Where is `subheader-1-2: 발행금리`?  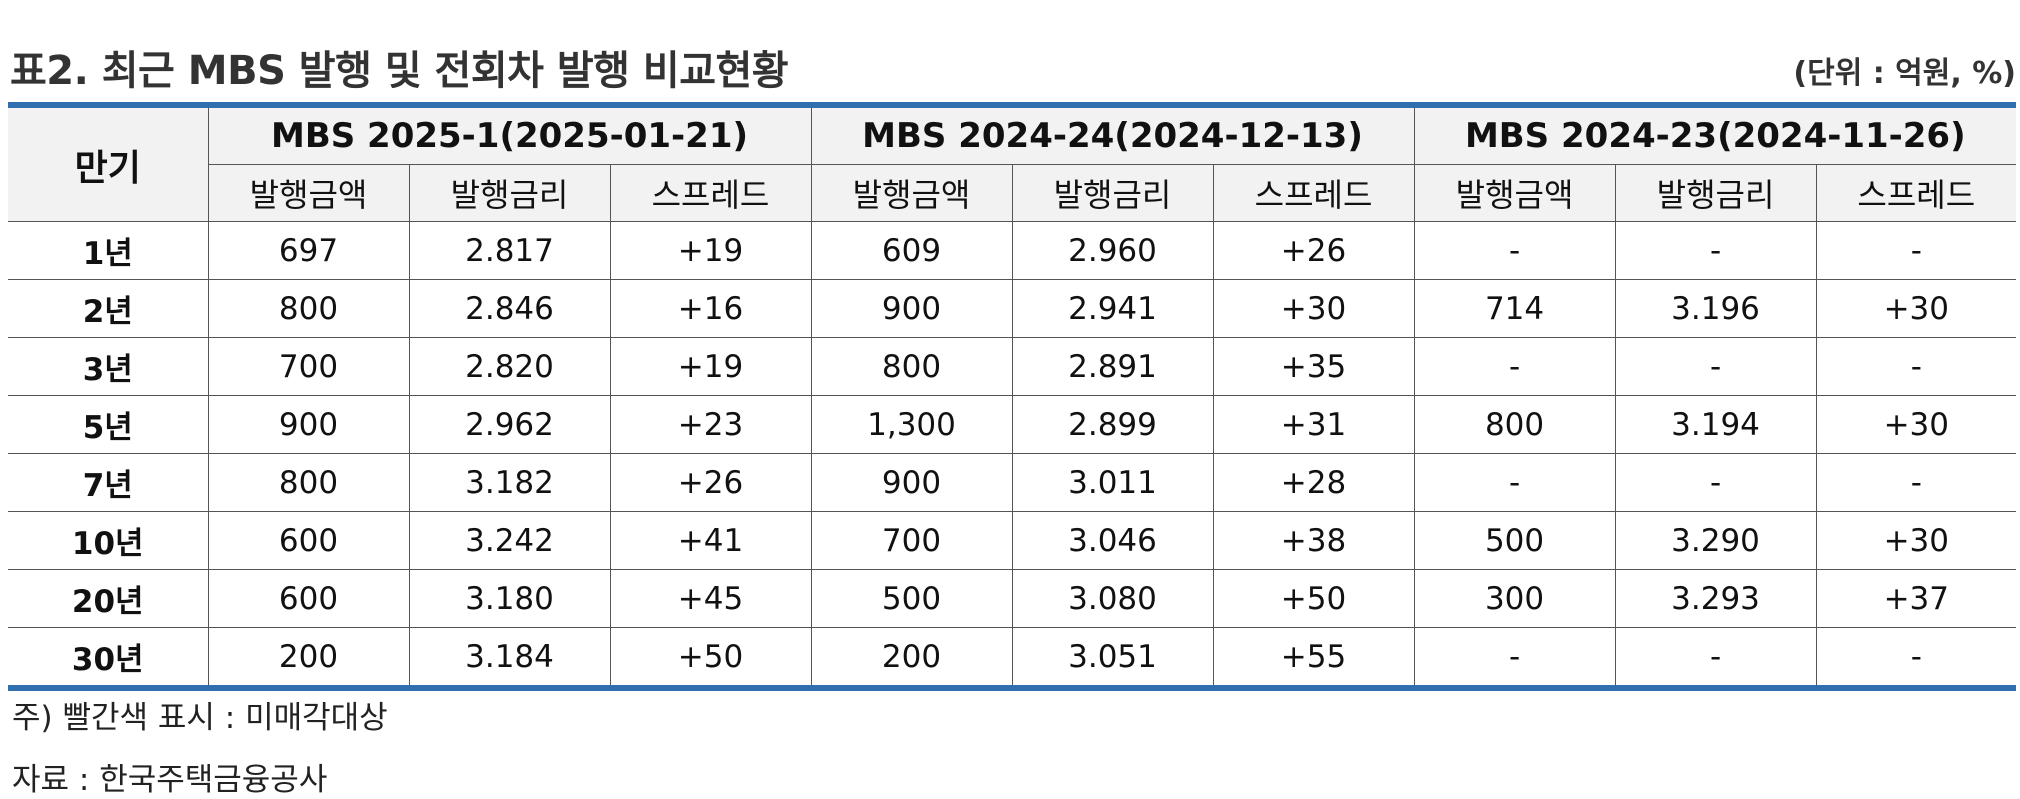 subheader-1-2: 발행금리 is located at coordinates (509, 193).